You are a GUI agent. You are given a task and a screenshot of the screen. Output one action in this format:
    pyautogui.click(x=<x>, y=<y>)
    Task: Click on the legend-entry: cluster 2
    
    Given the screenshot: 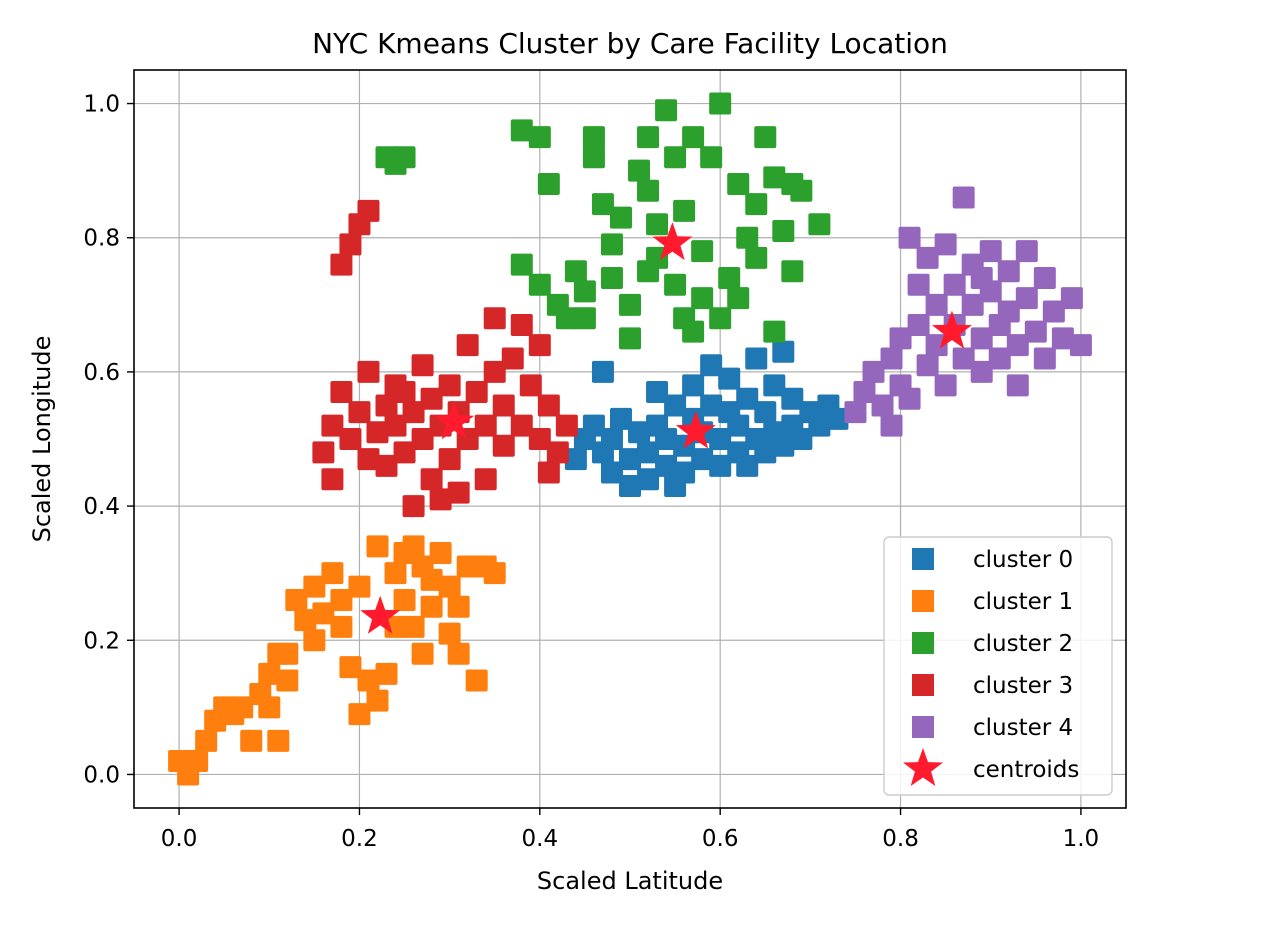 What is the action you would take?
    pyautogui.click(x=992, y=644)
    